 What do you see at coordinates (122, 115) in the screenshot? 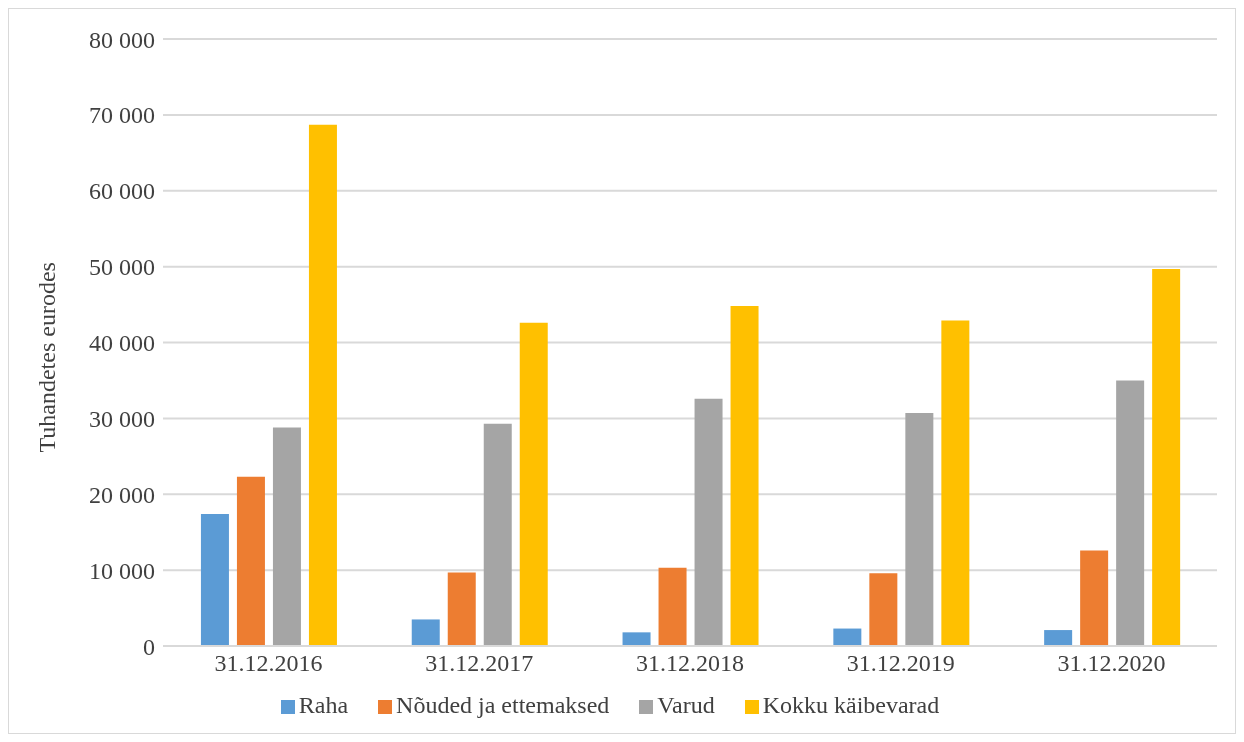
I see `y-tick-label: 70 000` at bounding box center [122, 115].